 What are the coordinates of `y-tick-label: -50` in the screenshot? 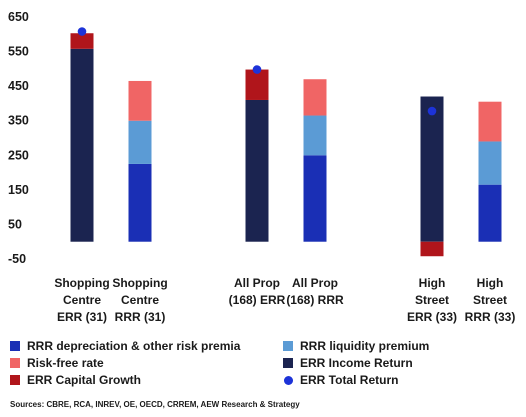 It's located at (17, 259).